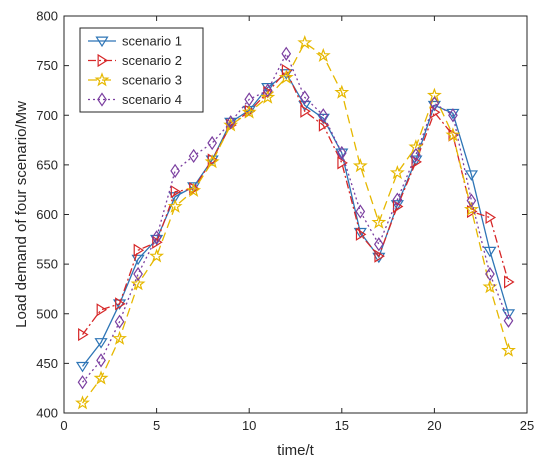 The image size is (550, 474). Describe the element at coordinates (47, 65) in the screenshot. I see `y-tick-label: 750` at that location.